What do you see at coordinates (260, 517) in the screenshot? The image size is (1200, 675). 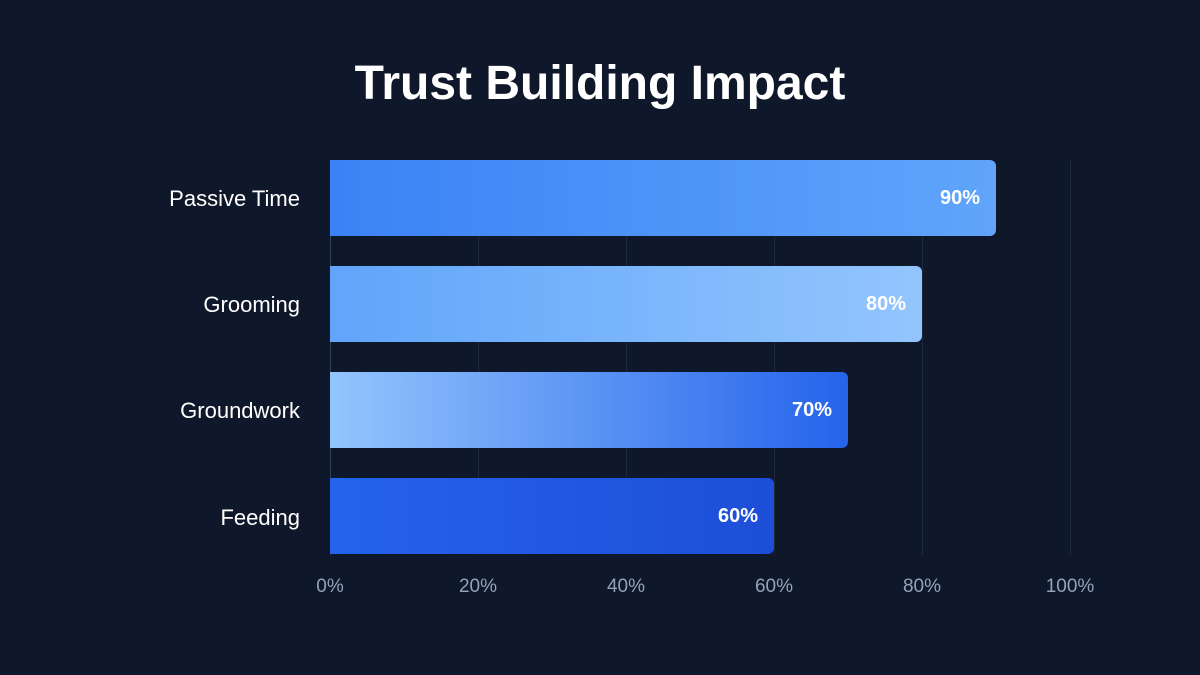 I see `category-label: Feeding` at bounding box center [260, 517].